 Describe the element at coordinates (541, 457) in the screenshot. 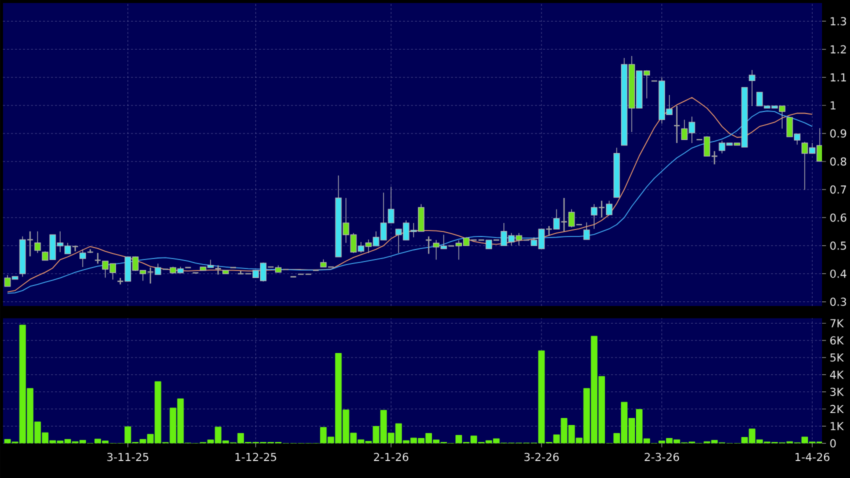

I see `x-tick-label: 3-2-26` at that location.